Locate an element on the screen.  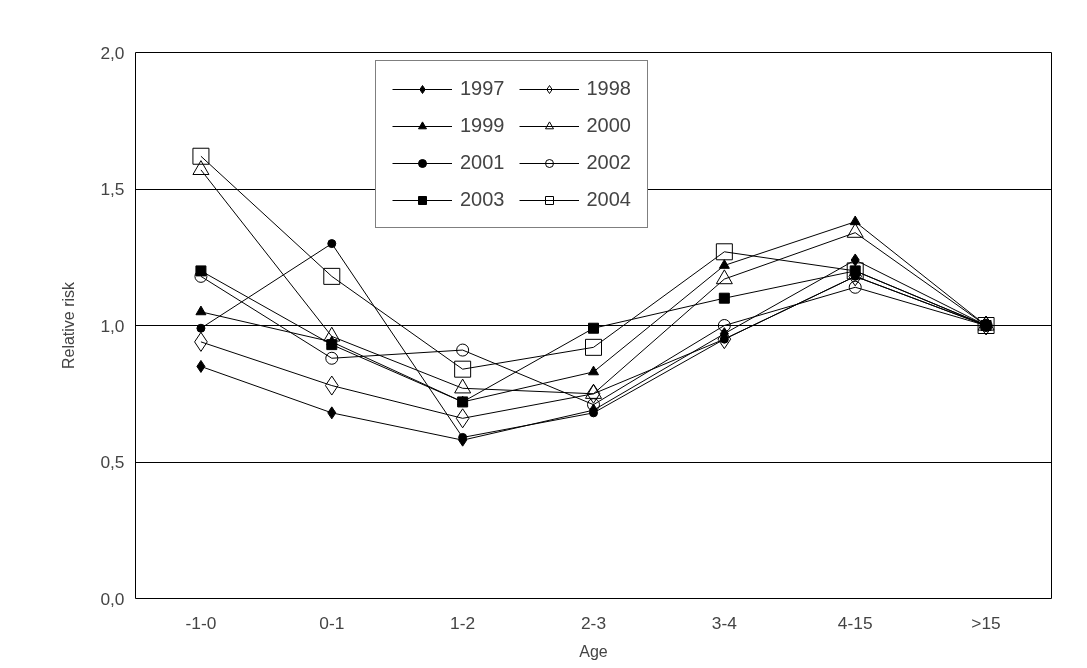
y-tick-label: 1,0 is located at coordinates (112, 325).